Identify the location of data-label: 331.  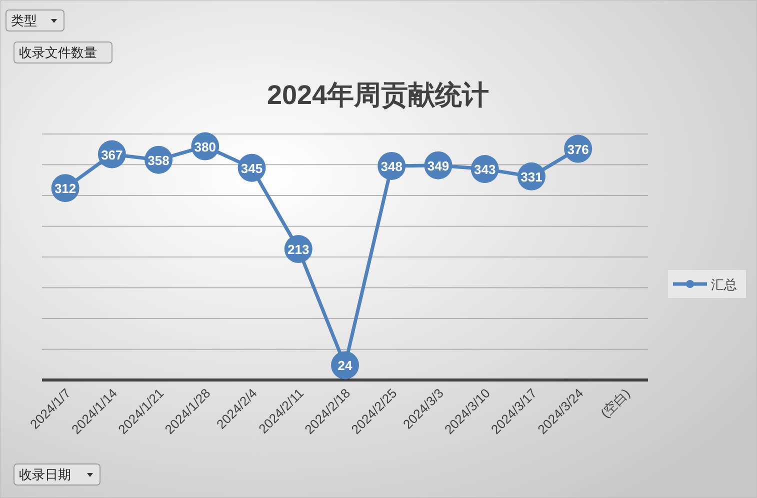
(531, 176).